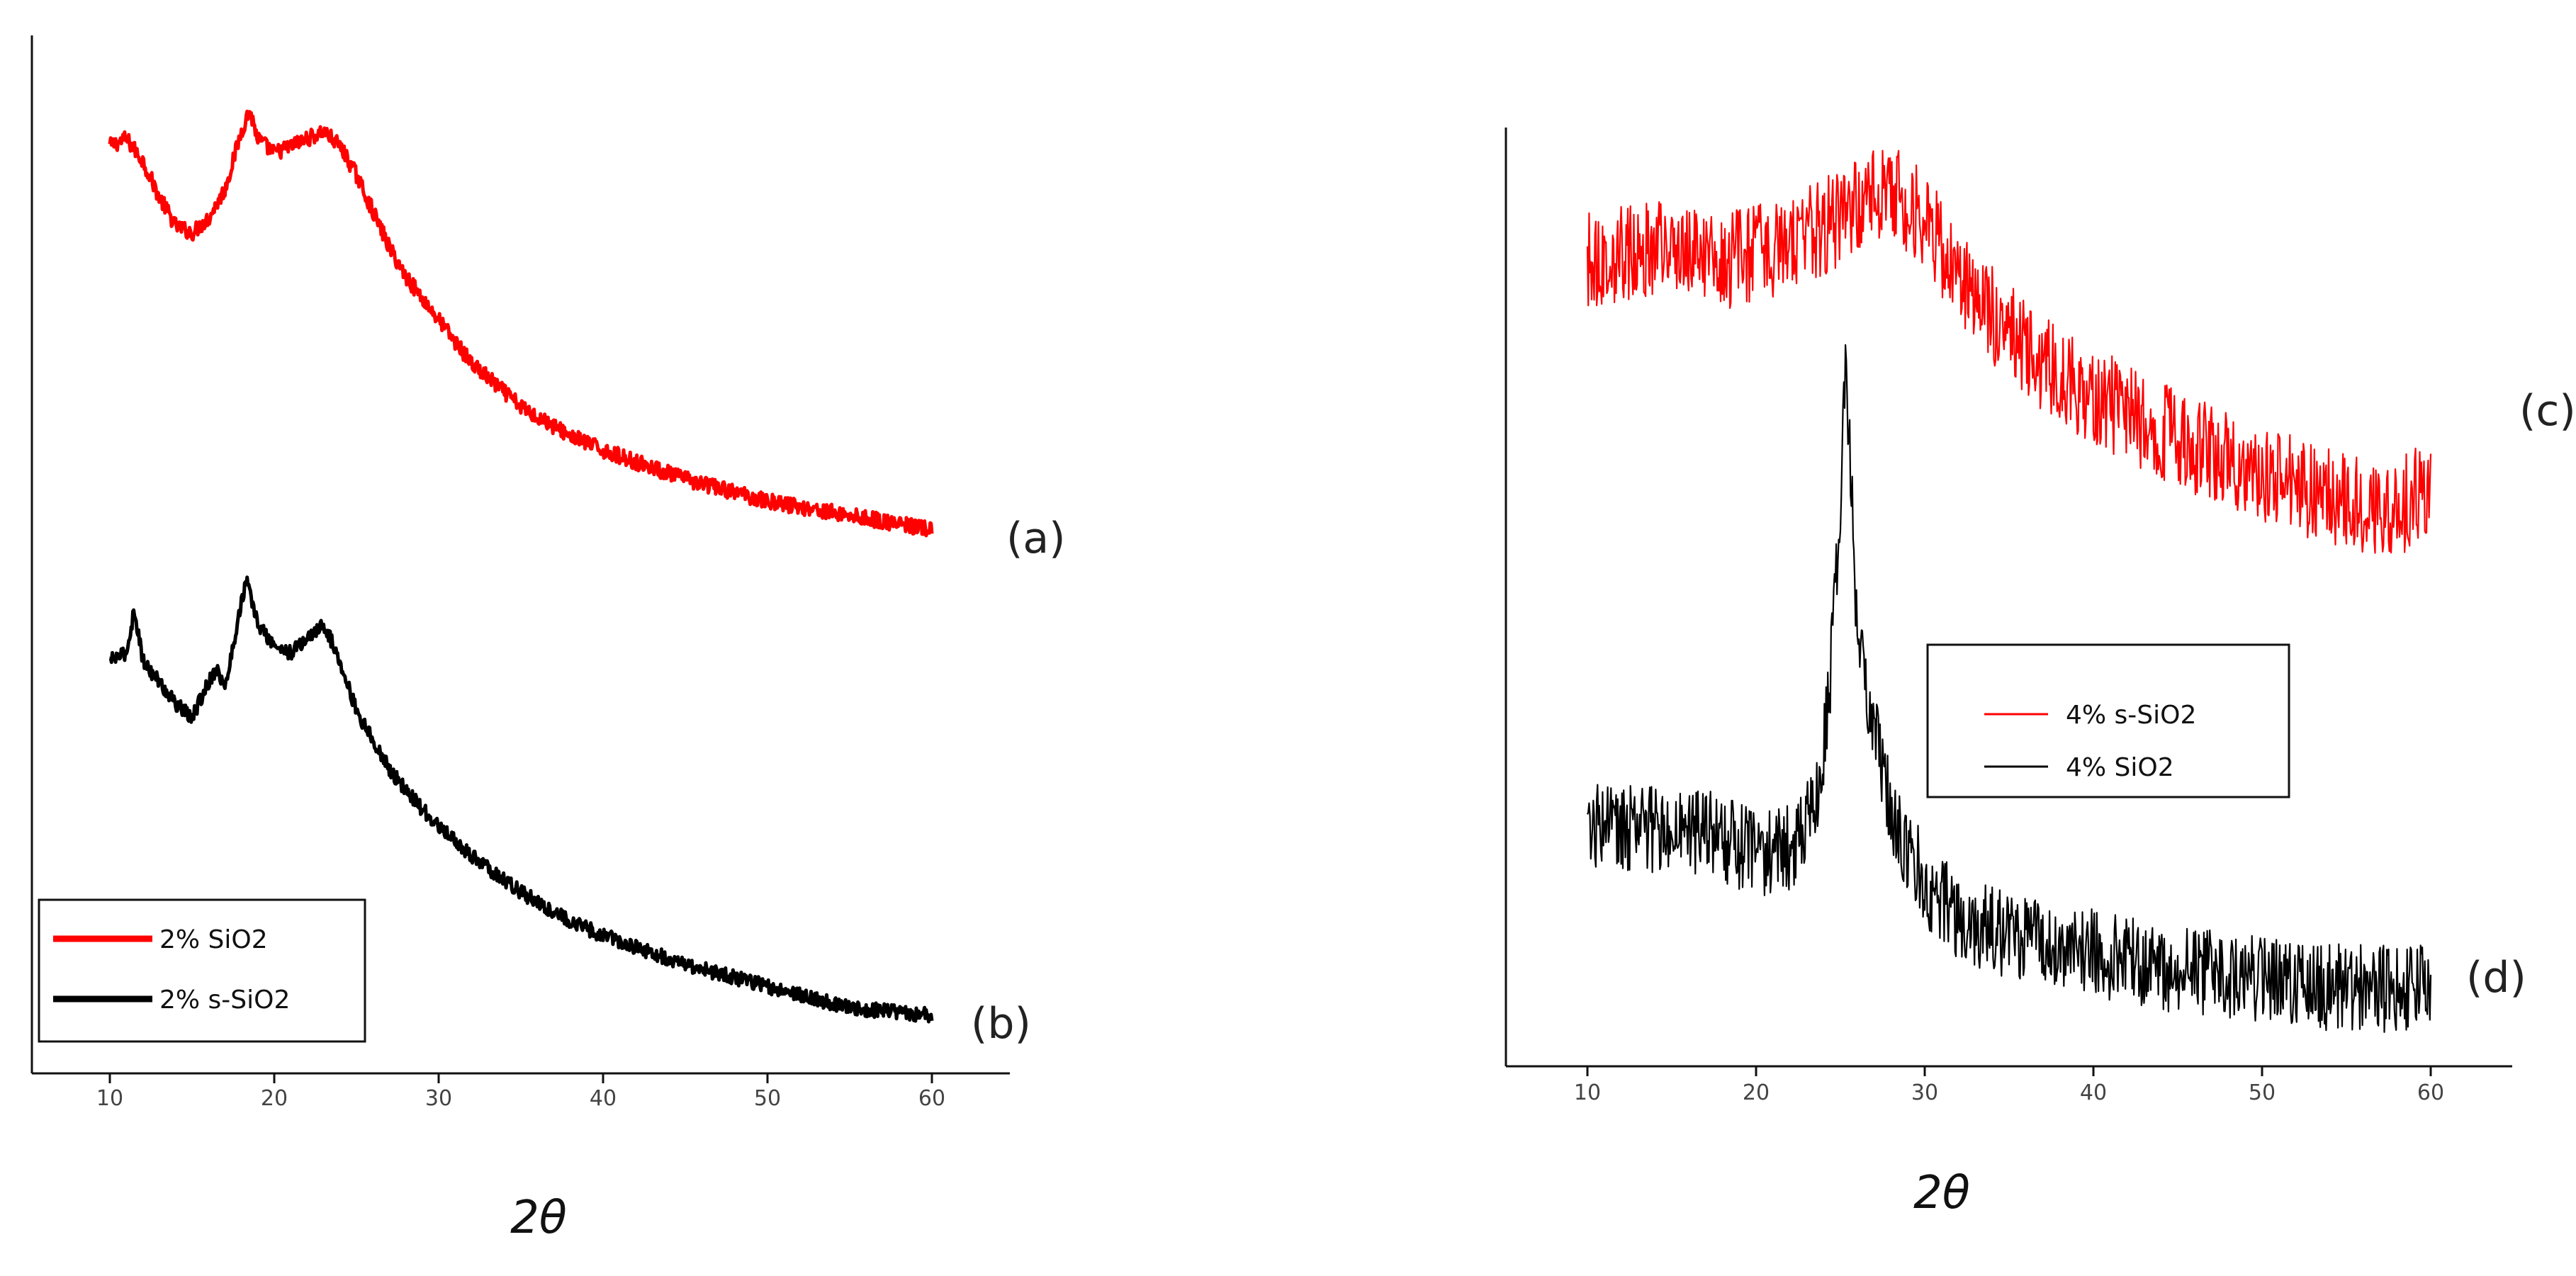 This screenshot has height=1276, width=2576. I want to click on legend-label: 2% SiO2, so click(214, 940).